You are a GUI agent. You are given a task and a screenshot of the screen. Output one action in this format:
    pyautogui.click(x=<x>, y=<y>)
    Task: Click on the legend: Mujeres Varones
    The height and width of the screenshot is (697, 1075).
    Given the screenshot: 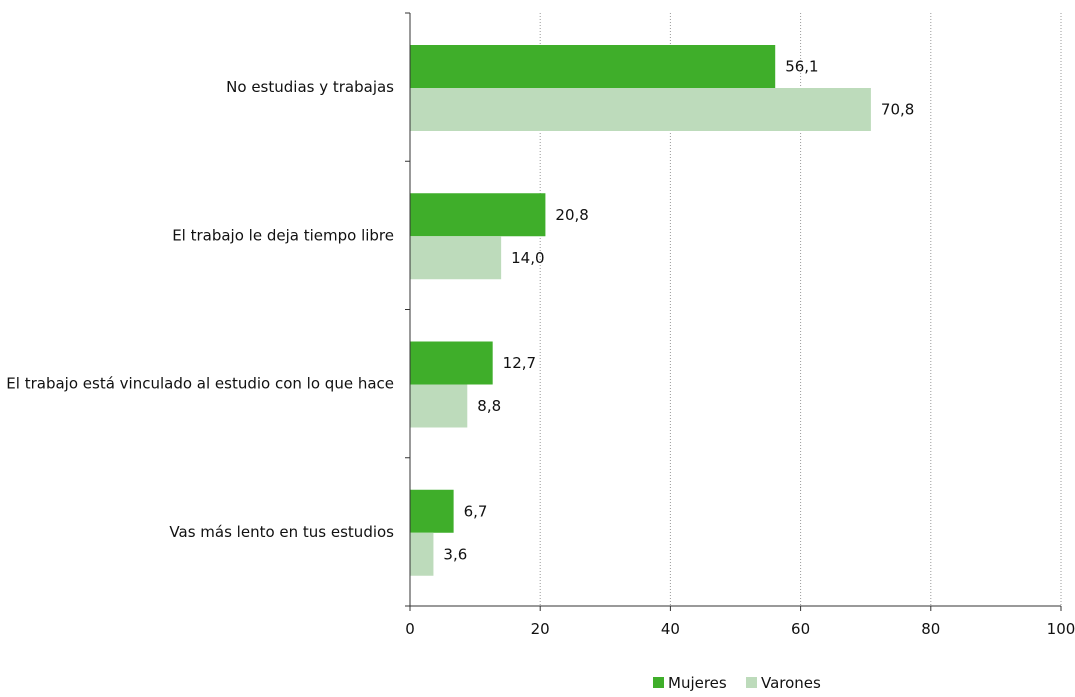 What is the action you would take?
    pyautogui.click(x=737, y=683)
    